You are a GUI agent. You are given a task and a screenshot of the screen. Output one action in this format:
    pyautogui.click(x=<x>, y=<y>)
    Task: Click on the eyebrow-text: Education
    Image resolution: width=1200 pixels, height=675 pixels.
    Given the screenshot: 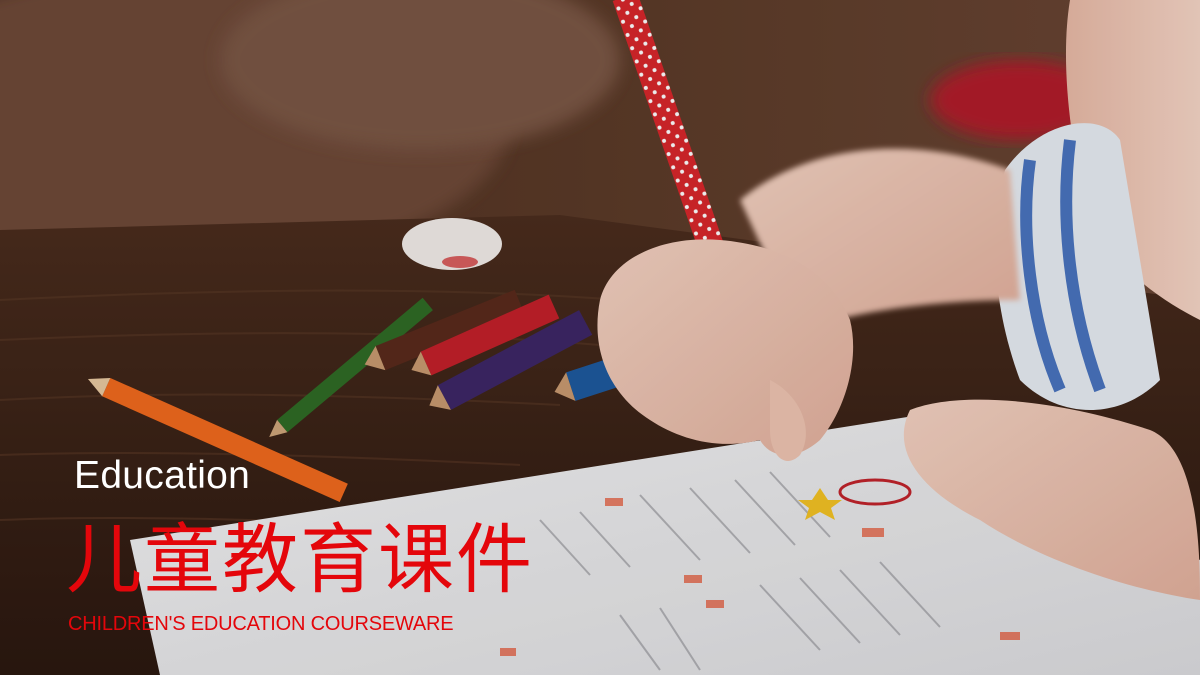 What is the action you would take?
    pyautogui.click(x=162, y=475)
    